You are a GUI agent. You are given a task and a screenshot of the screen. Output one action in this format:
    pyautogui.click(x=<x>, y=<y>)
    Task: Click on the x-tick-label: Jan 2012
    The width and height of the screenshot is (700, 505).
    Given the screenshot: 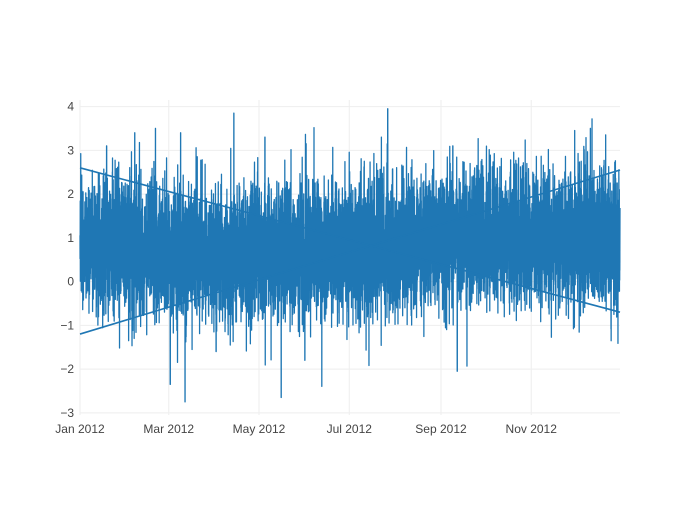 What is the action you would take?
    pyautogui.click(x=80, y=429)
    